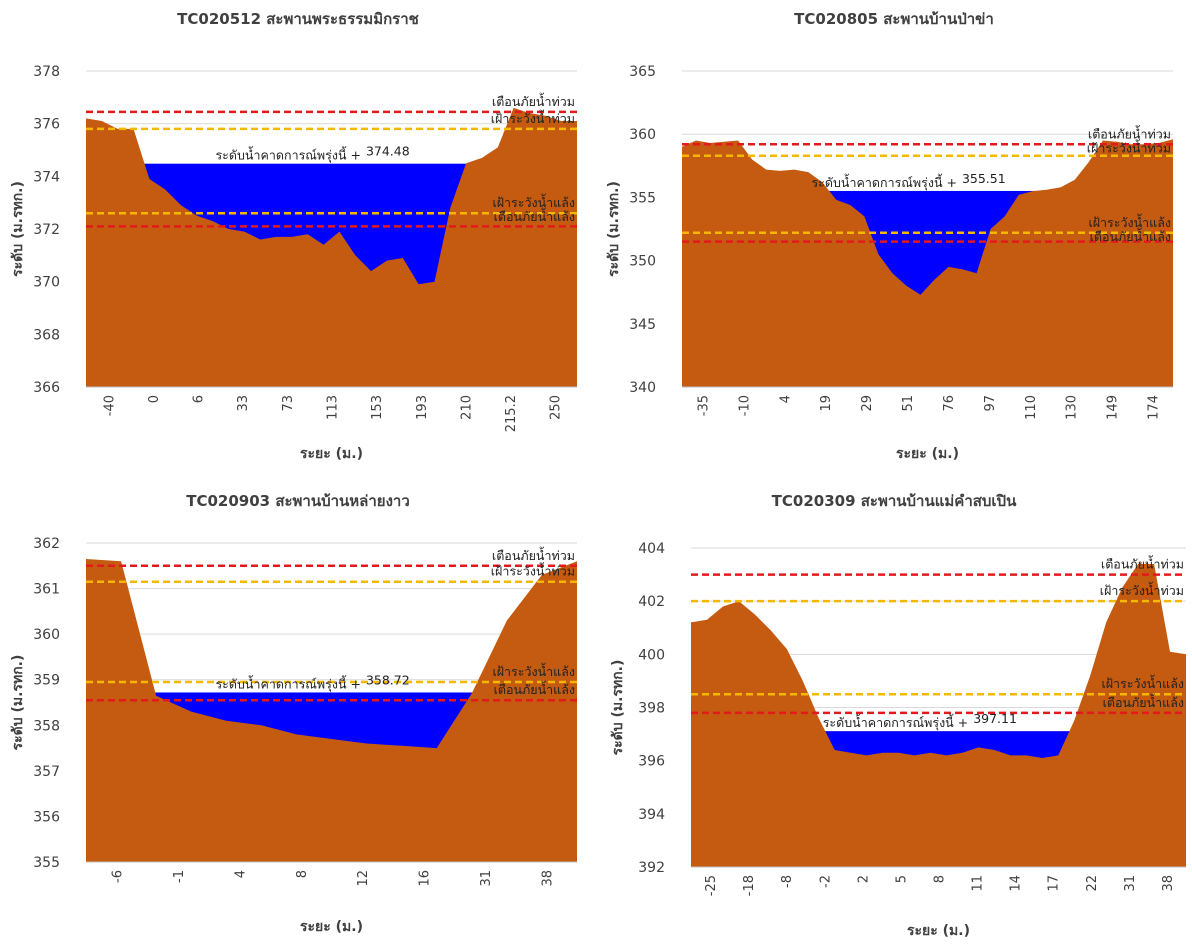  Describe the element at coordinates (908, 403) in the screenshot. I see `x-tick-label: 51` at that location.